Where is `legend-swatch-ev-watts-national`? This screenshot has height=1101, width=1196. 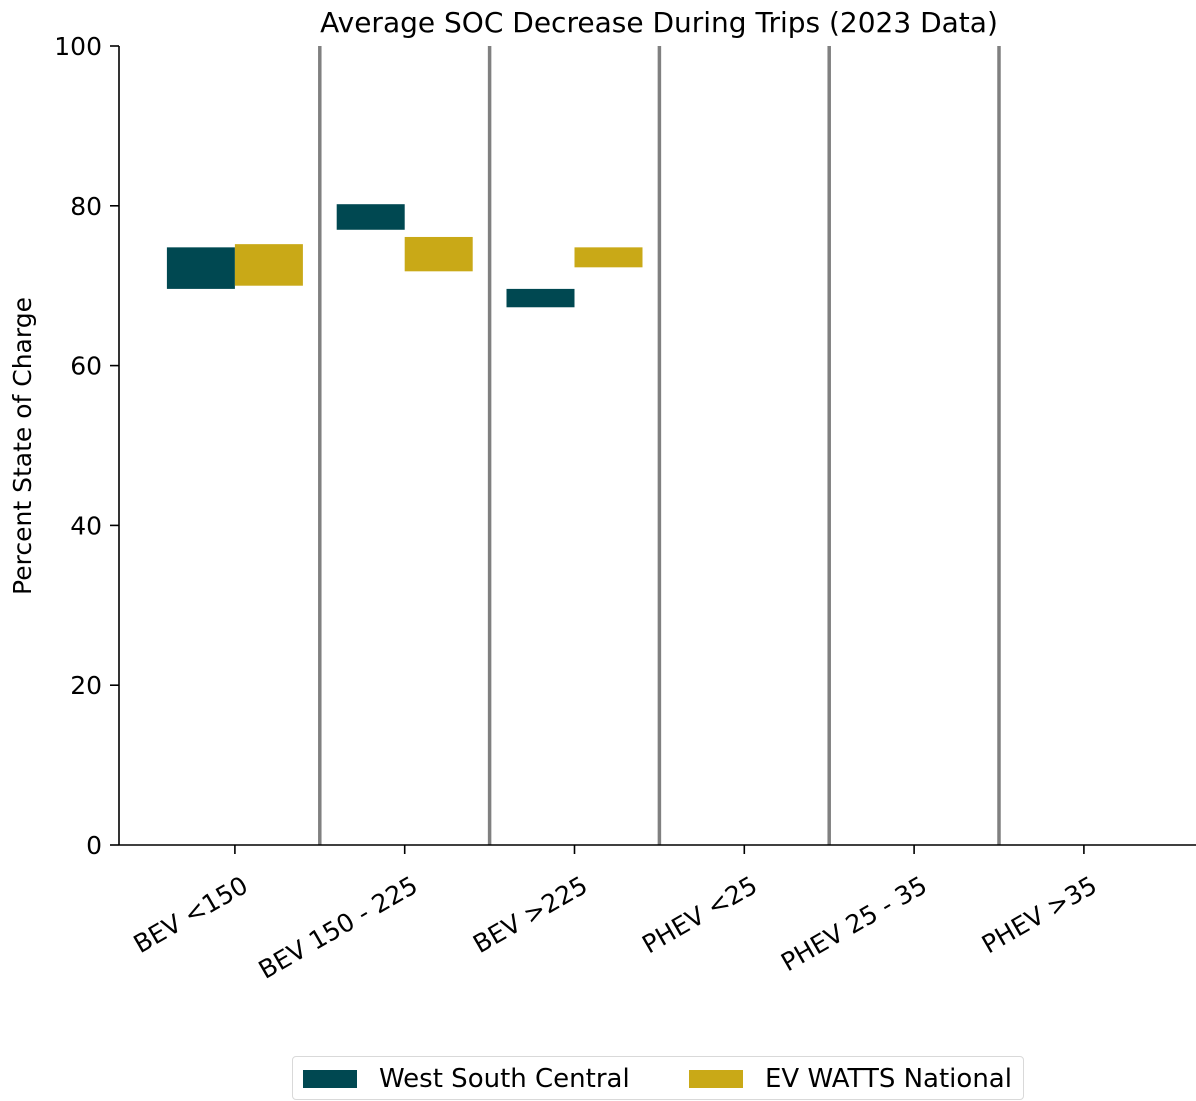
legend-swatch-ev-watts-national is located at coordinates (716, 1079).